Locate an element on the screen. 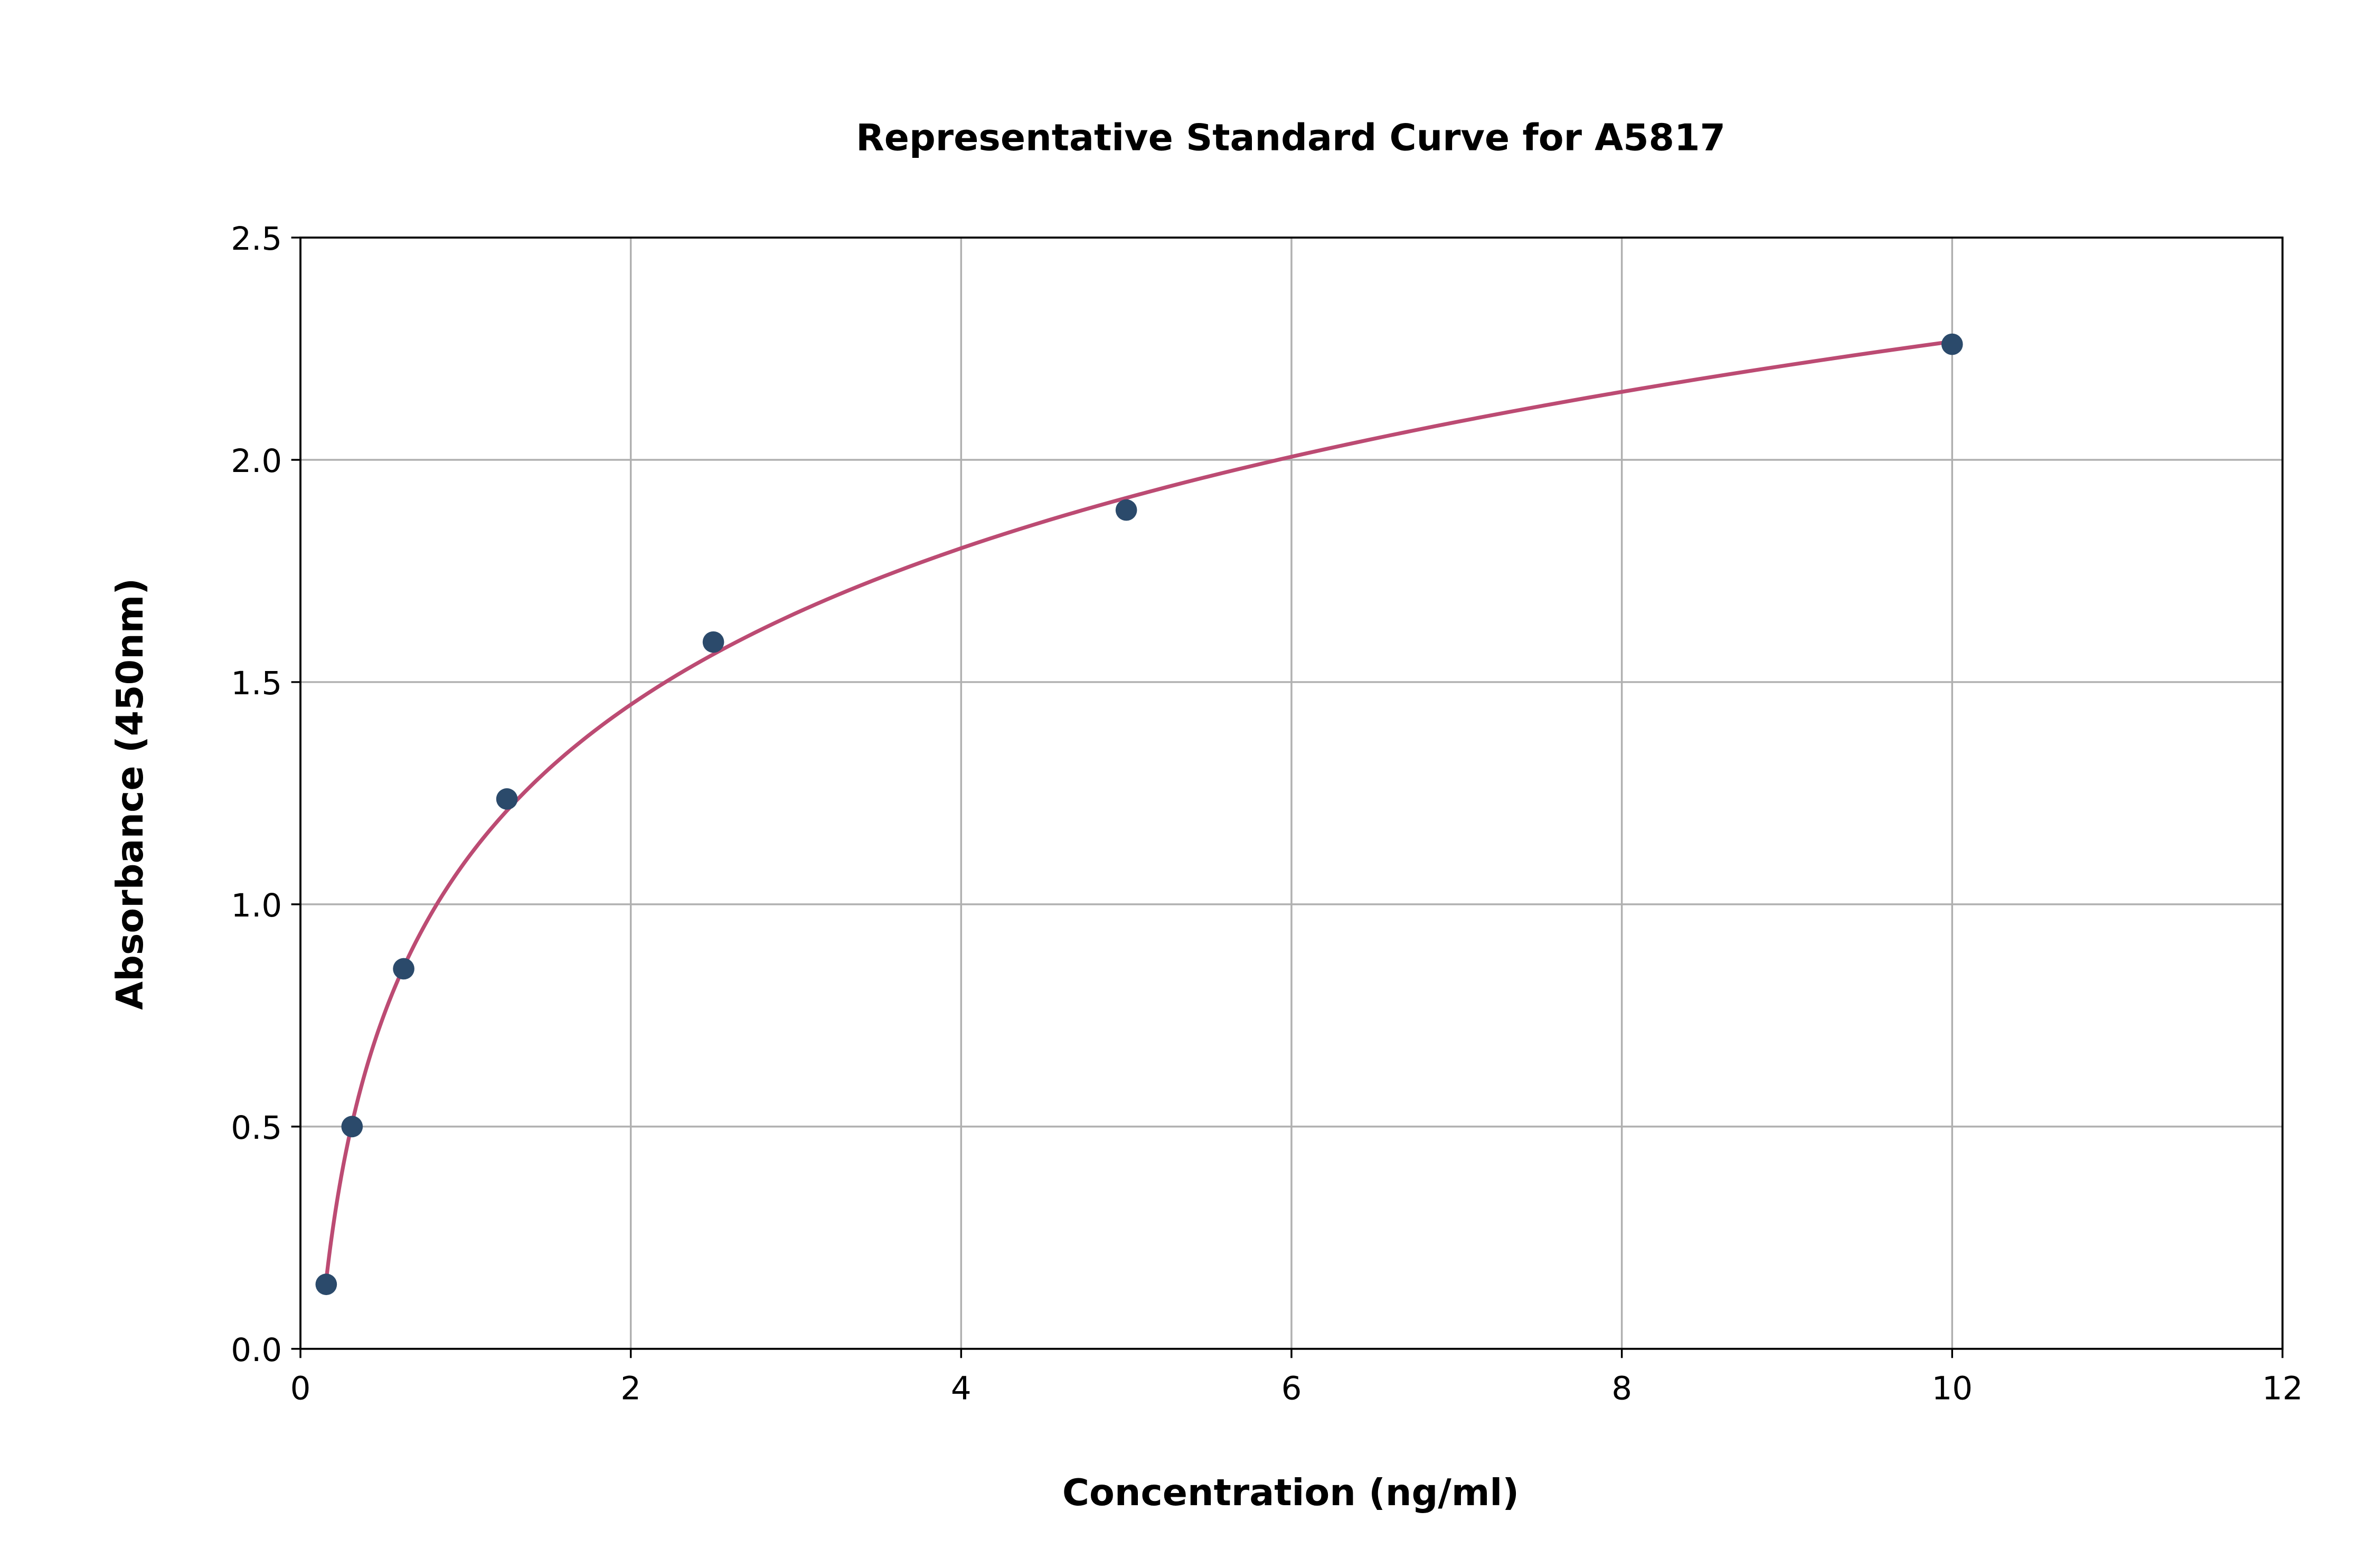 The height and width of the screenshot is (1568, 2376). x-tick-label: 12 is located at coordinates (2283, 1389).